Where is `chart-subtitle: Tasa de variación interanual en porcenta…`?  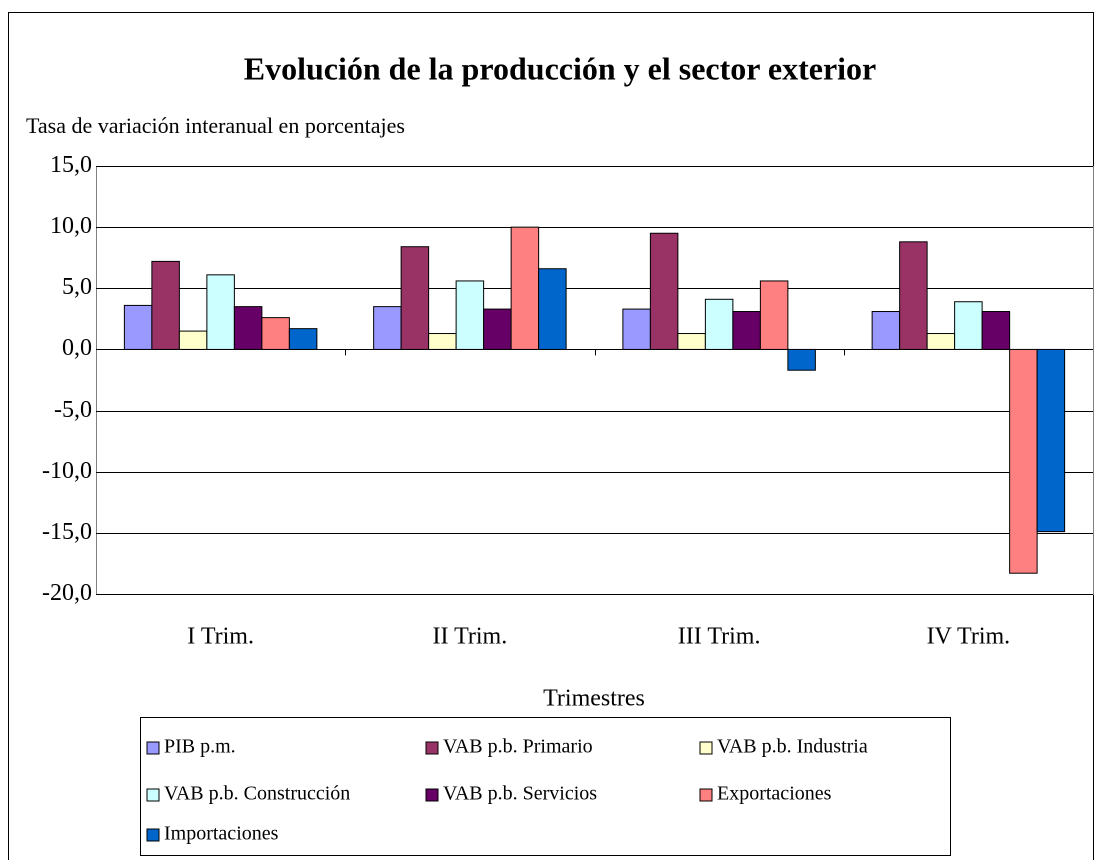 chart-subtitle: Tasa de variación interanual en porcenta… is located at coordinates (215, 125).